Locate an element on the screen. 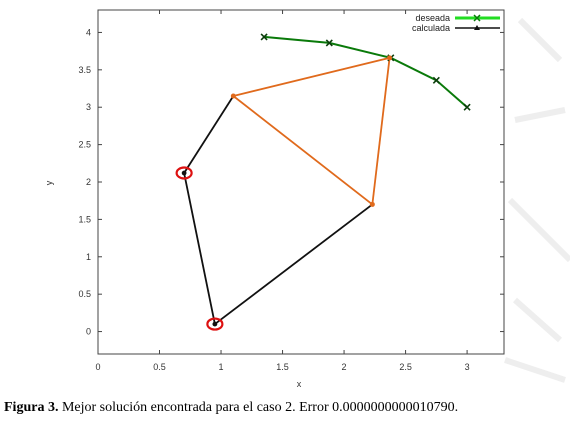 This screenshot has height=421, width=570. x-tick-label: 1 is located at coordinates (221, 367).